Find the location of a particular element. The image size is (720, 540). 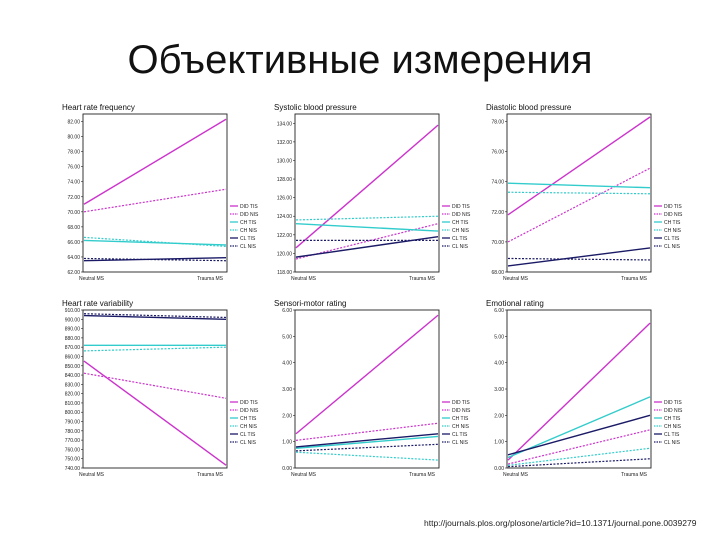

y-tick-label: 800.00 is located at coordinates (73, 413).